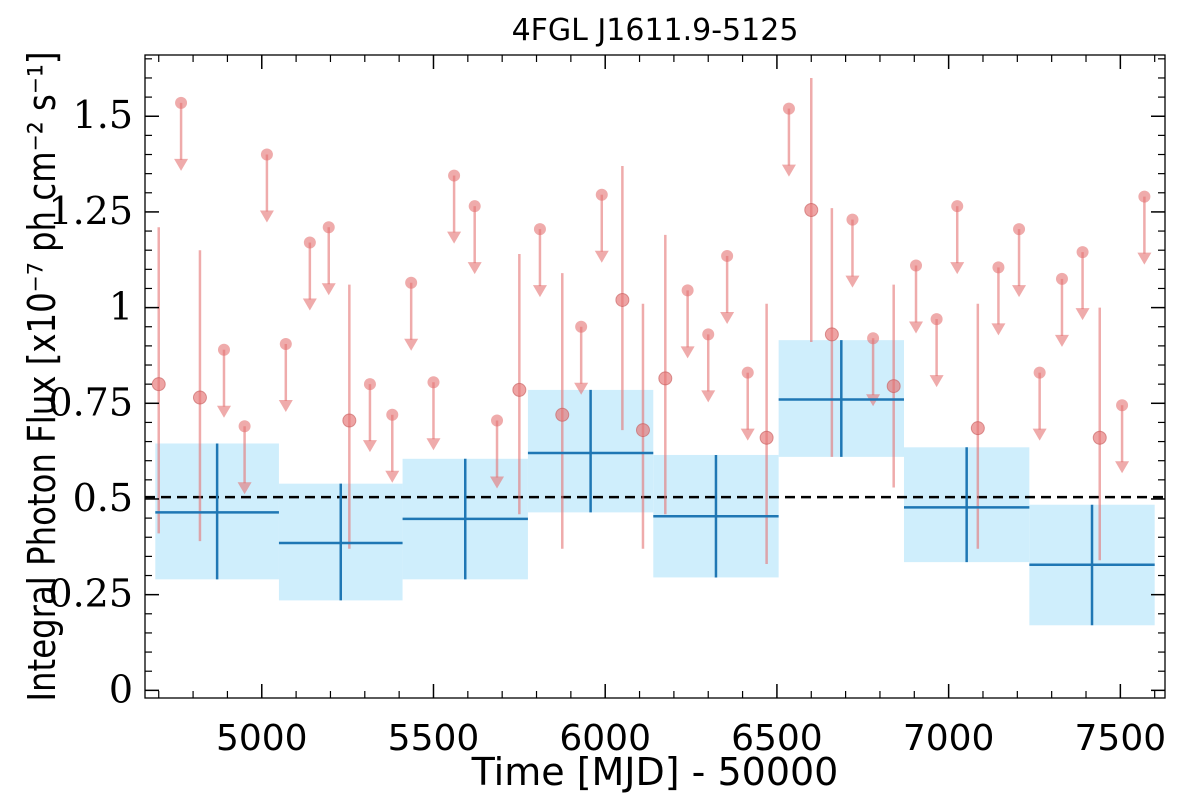 Image resolution: width=1200 pixels, height=800 pixels. I want to click on x-tick-label: 5500, so click(434, 738).